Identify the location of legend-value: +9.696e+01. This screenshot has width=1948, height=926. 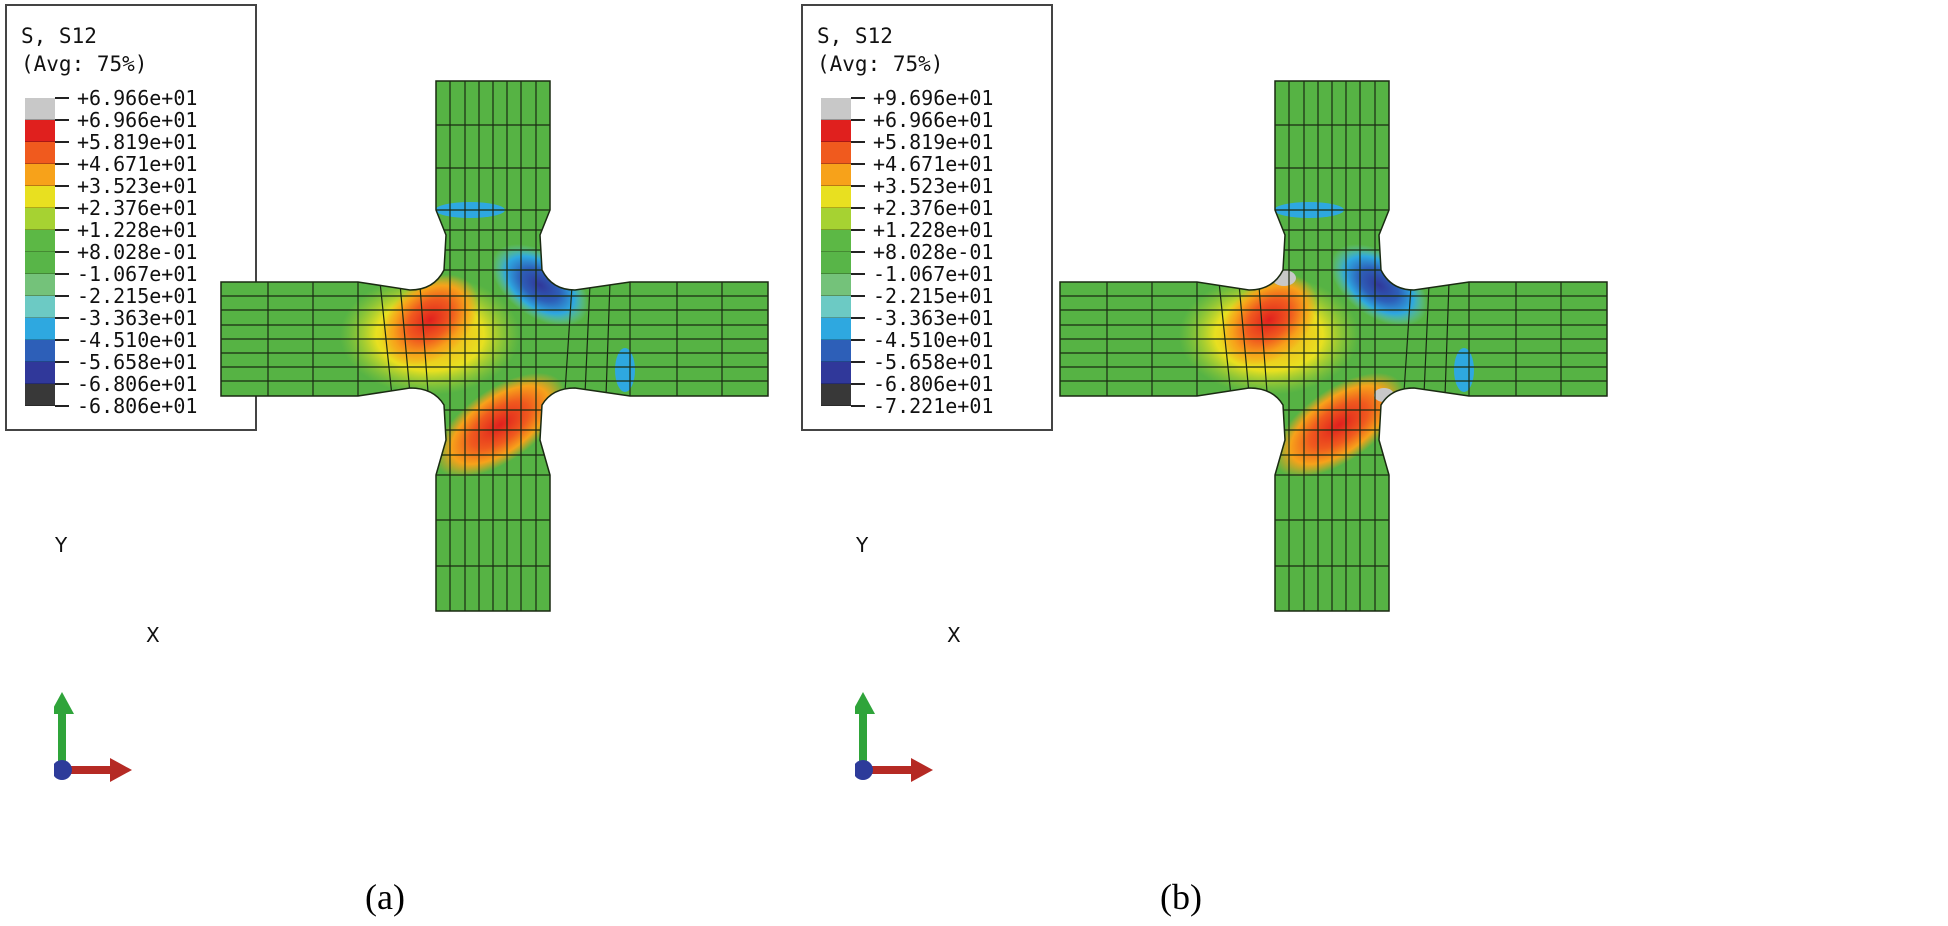
(933, 98).